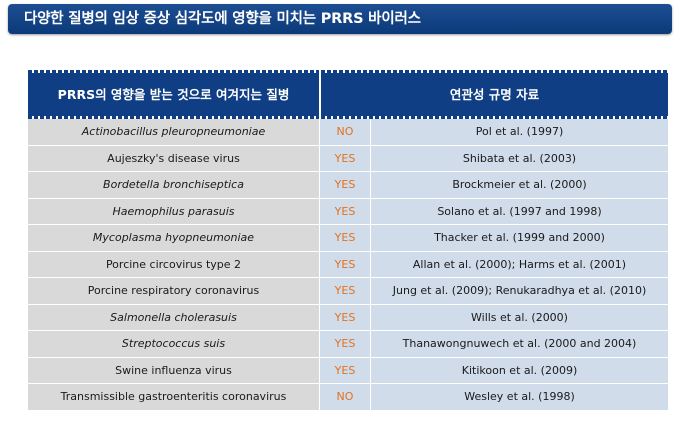  I want to click on disease-cell: Actinobacillus pleuropneumoniae, so click(173, 132).